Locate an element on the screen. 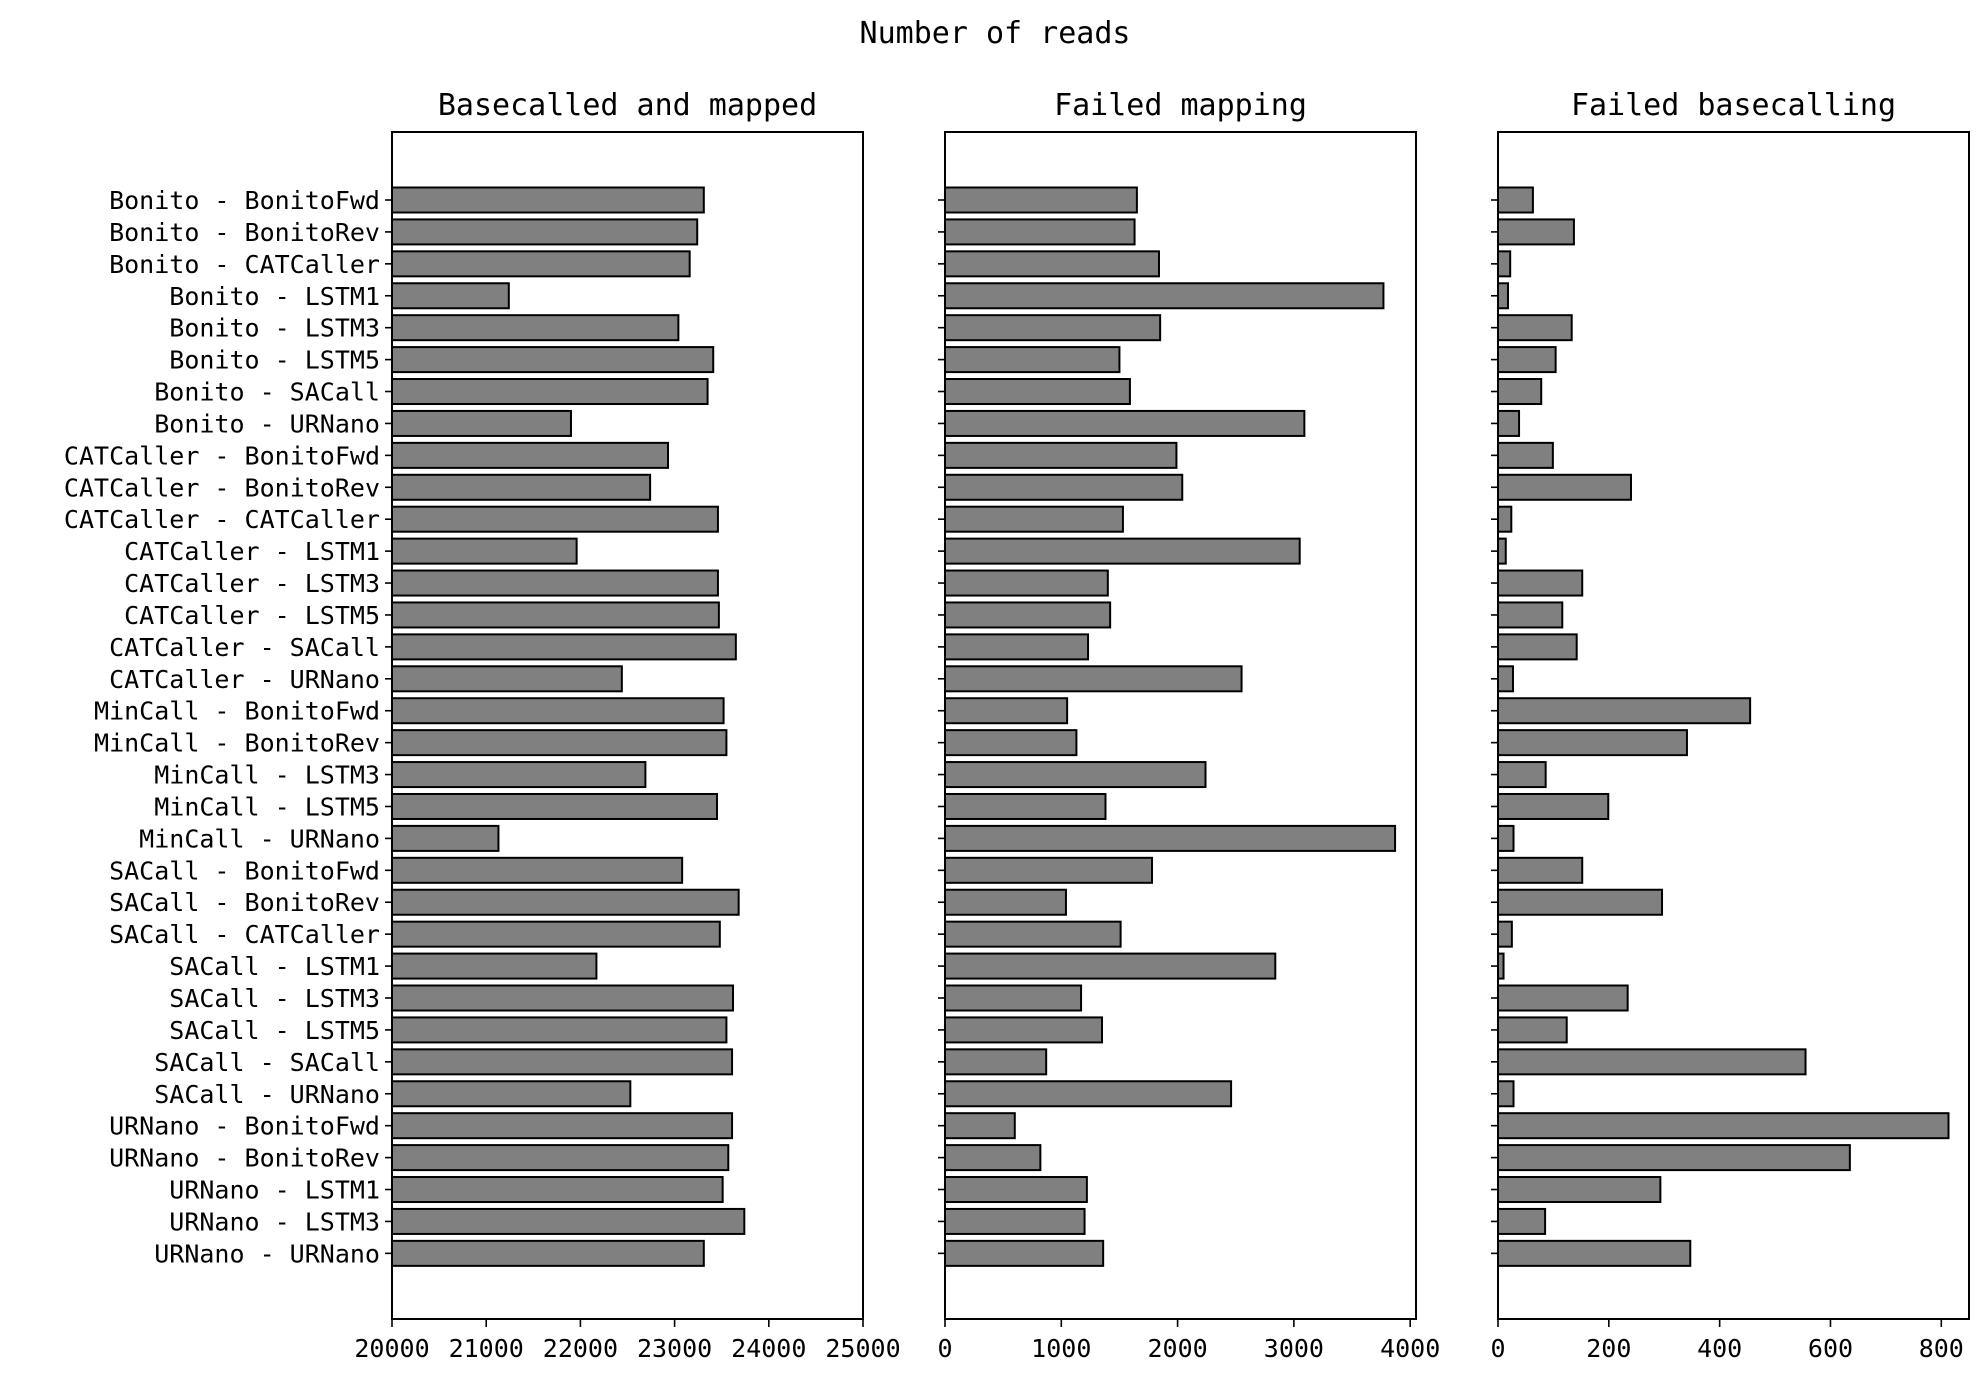 The image size is (1981, 1382). category-label: URNano - LSTM3 is located at coordinates (274, 1221).